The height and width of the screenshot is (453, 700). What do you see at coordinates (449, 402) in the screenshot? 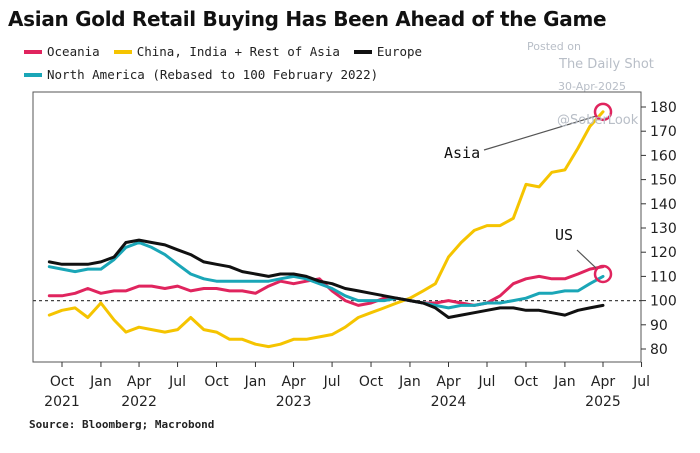
I see `x-year-label: 2024` at bounding box center [449, 402].